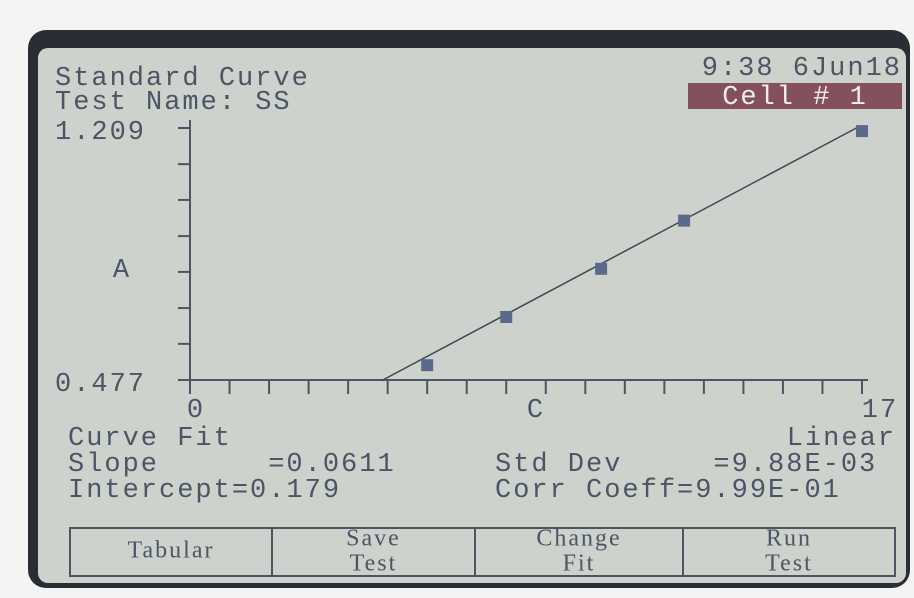 The width and height of the screenshot is (914, 598). Describe the element at coordinates (802, 69) in the screenshot. I see `clock: 9:38 6Jun18` at that location.